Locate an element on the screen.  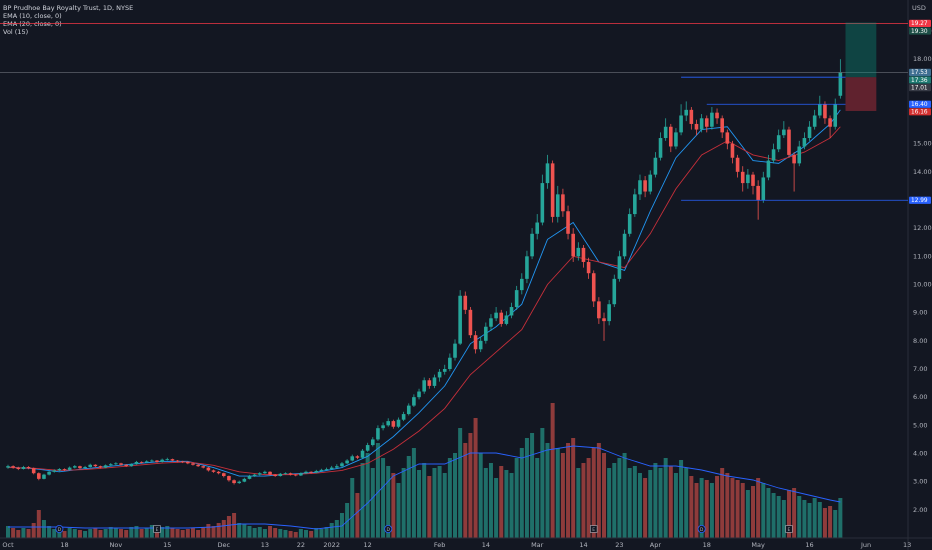
y-tick-label: 3.00 is located at coordinates (920, 482).